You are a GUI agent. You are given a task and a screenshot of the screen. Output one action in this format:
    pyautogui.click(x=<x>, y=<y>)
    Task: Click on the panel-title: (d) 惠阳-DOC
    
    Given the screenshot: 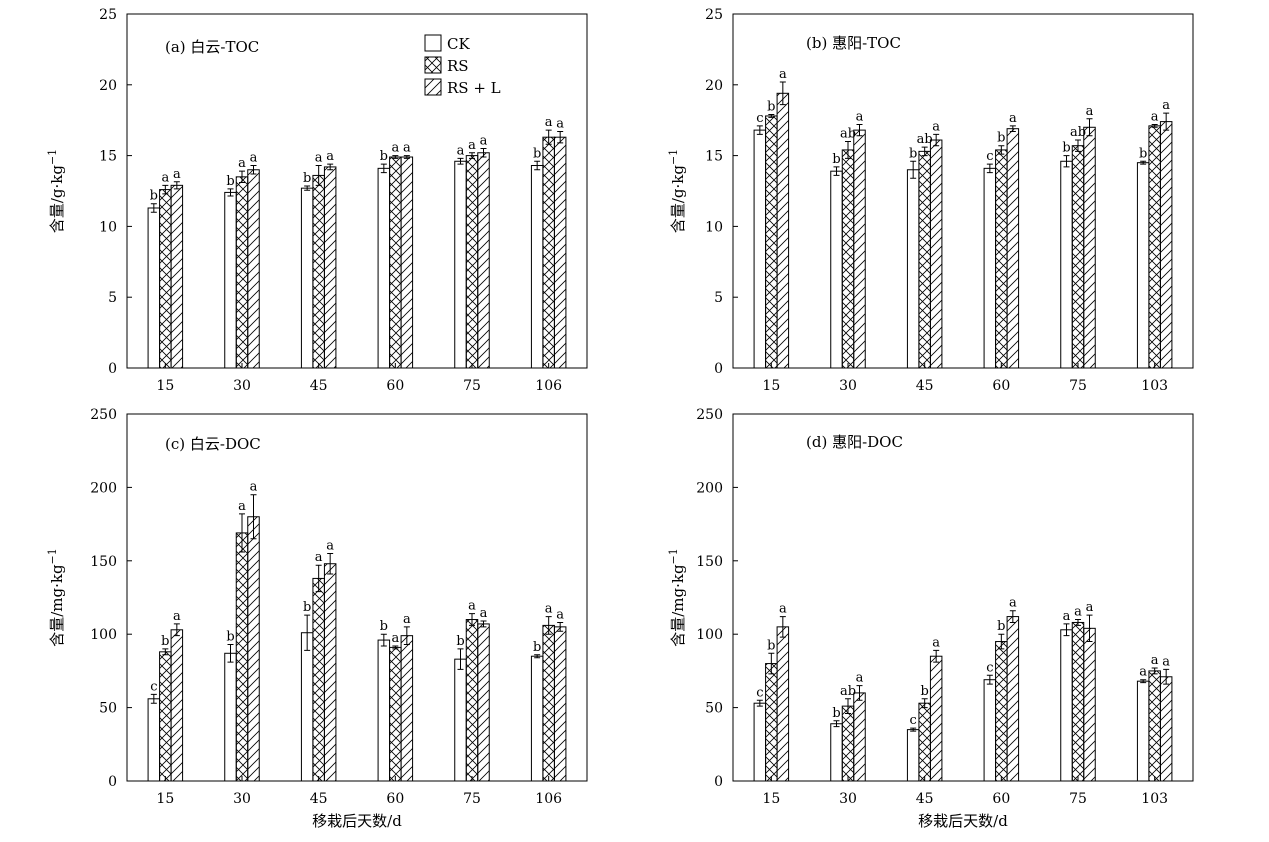 What is the action you would take?
    pyautogui.click(x=854, y=442)
    